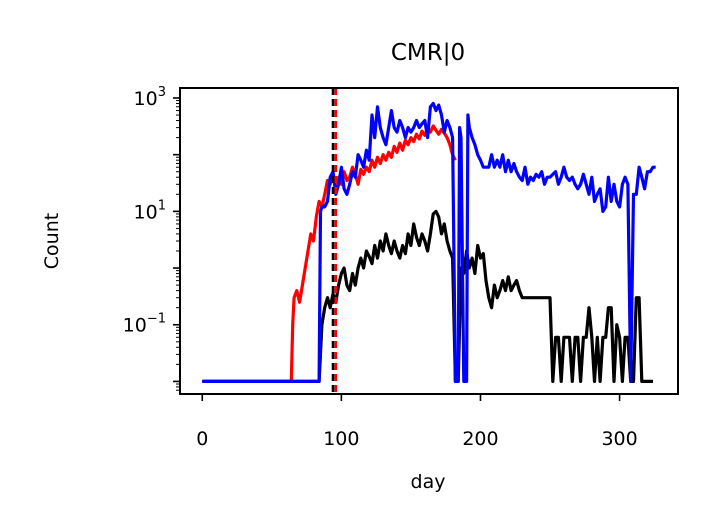 This screenshot has height=531, width=708. I want to click on x-axis-label: day, so click(428, 482).